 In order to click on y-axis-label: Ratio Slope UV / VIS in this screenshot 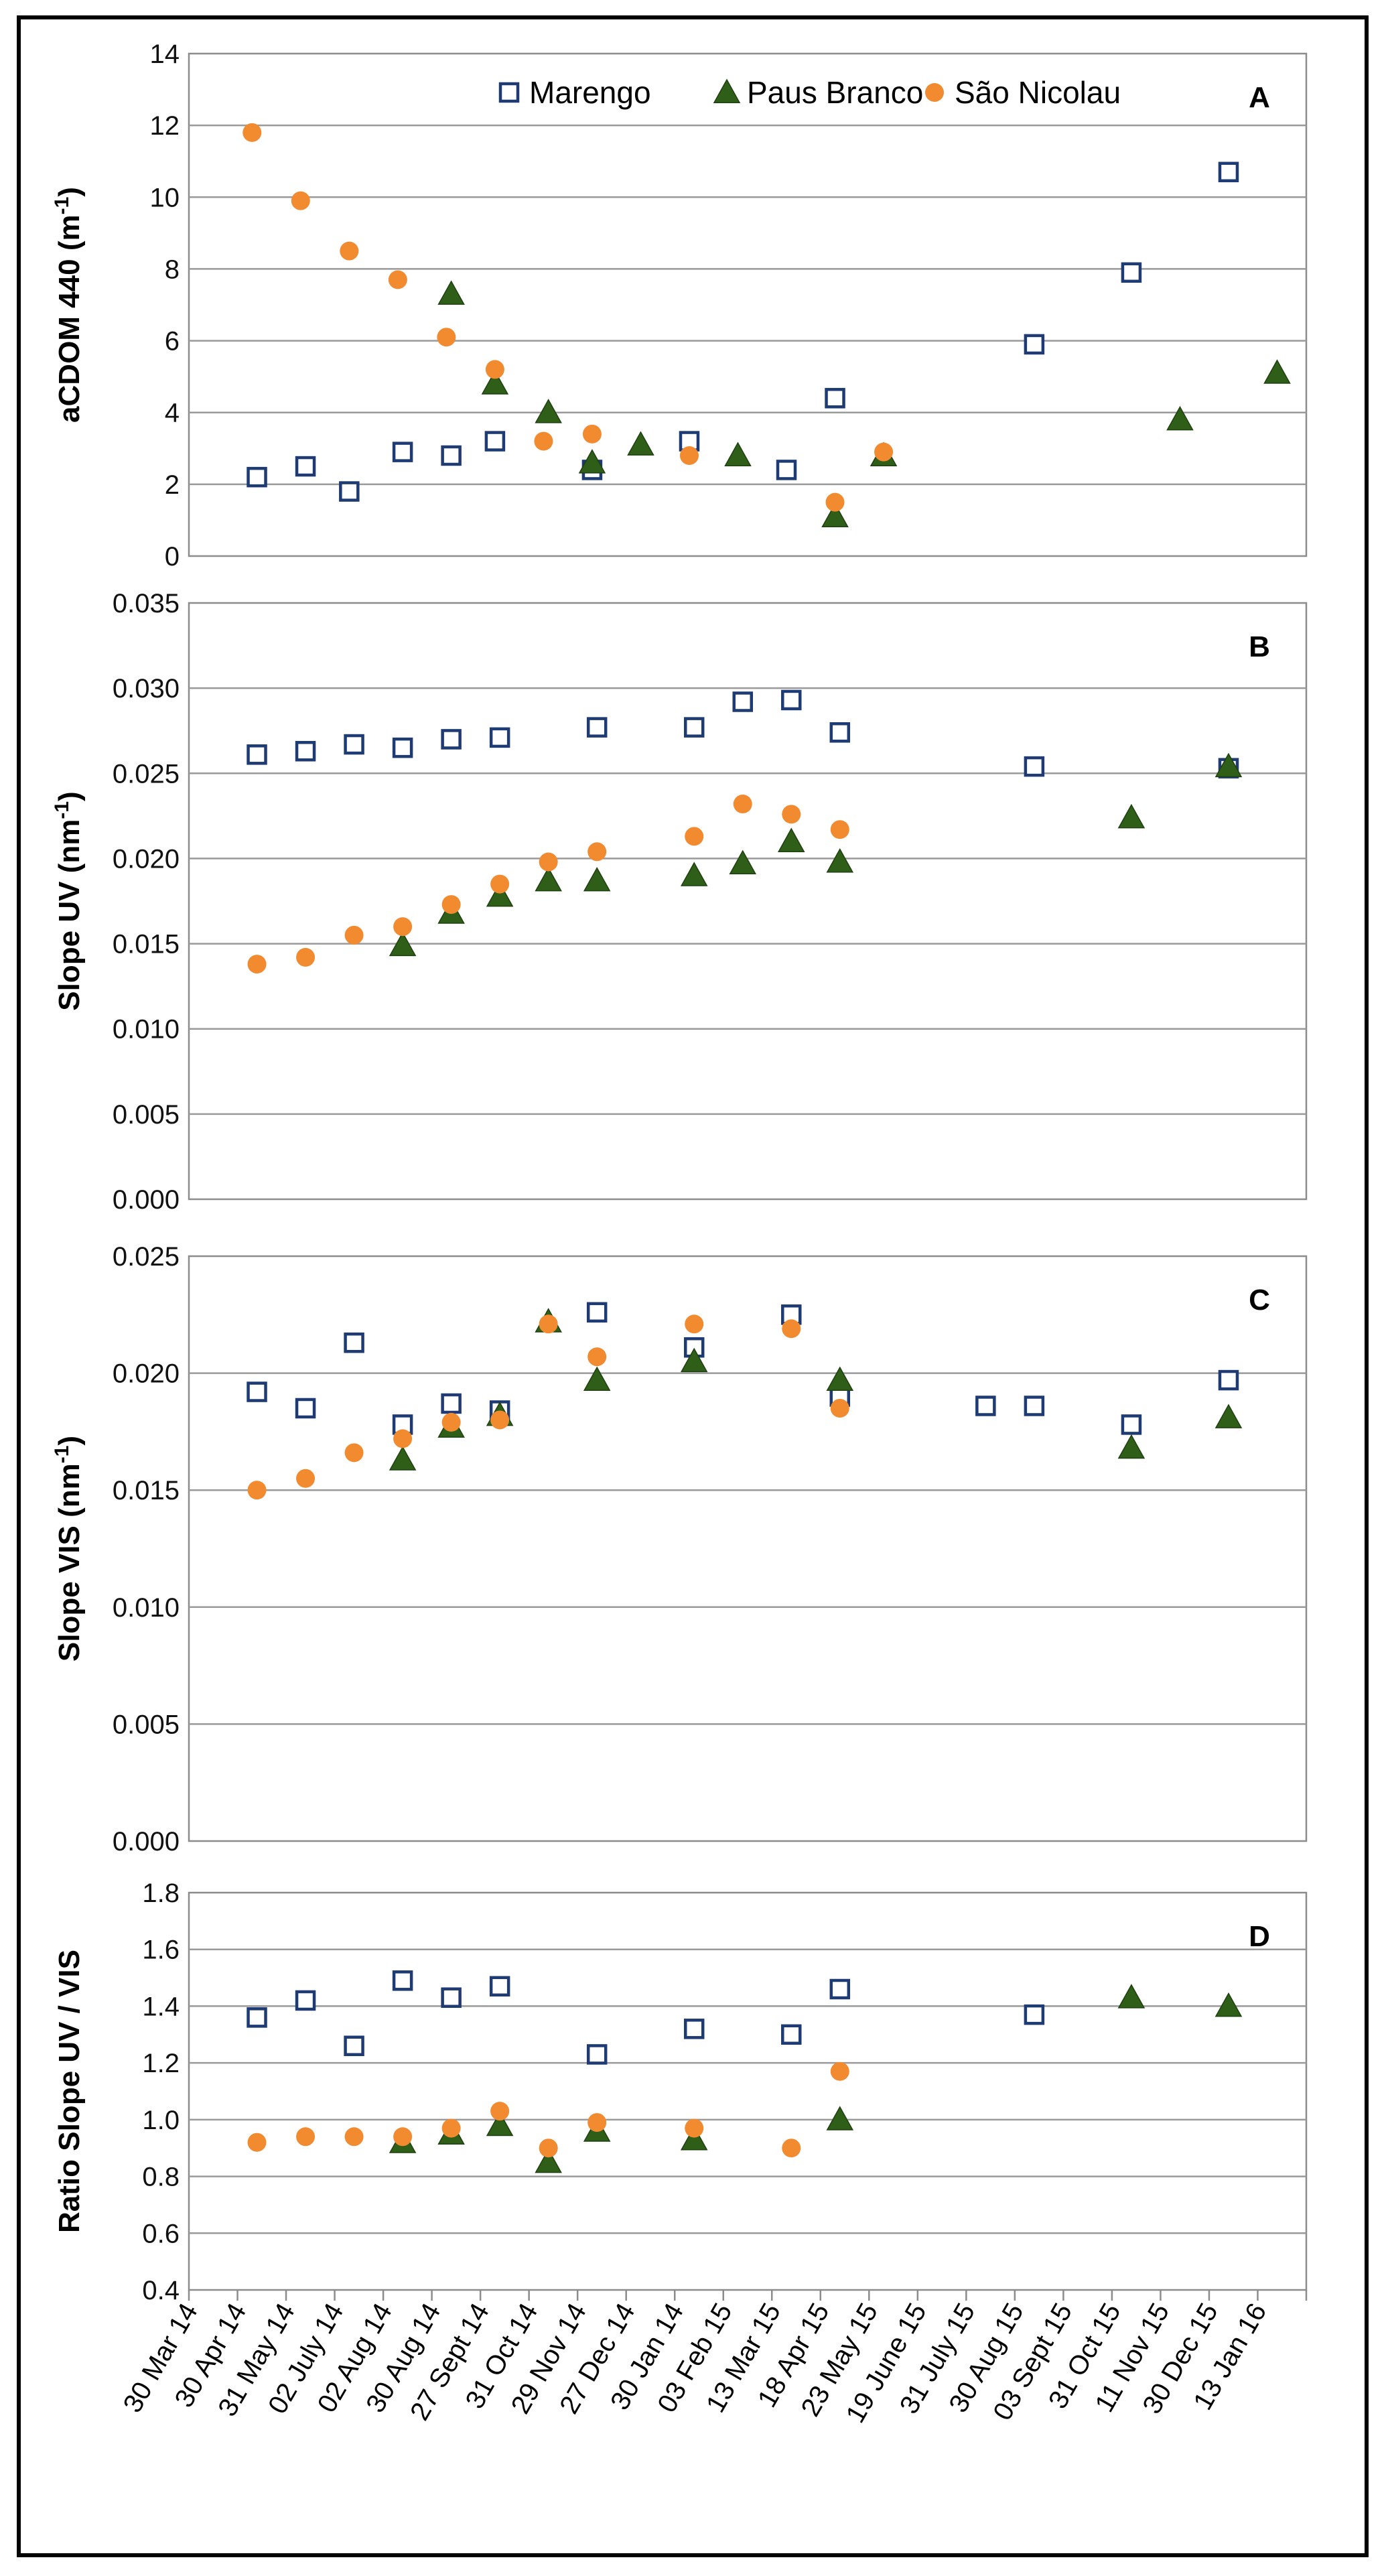, I will do `click(69, 2091)`.